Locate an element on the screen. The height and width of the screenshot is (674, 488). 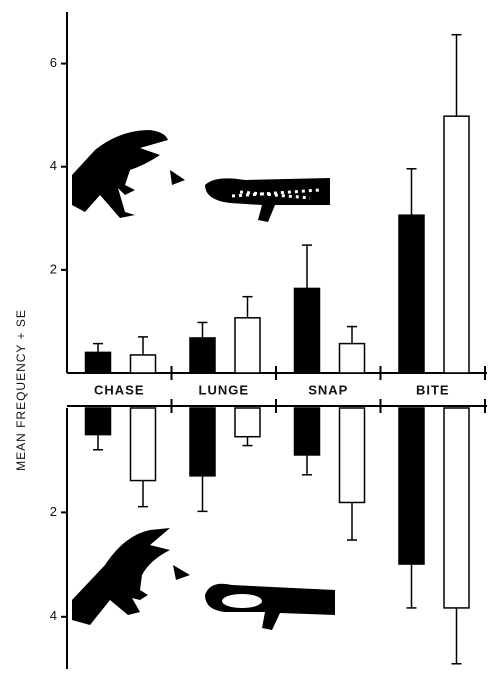
category-label: LUNGE is located at coordinates (224, 389).